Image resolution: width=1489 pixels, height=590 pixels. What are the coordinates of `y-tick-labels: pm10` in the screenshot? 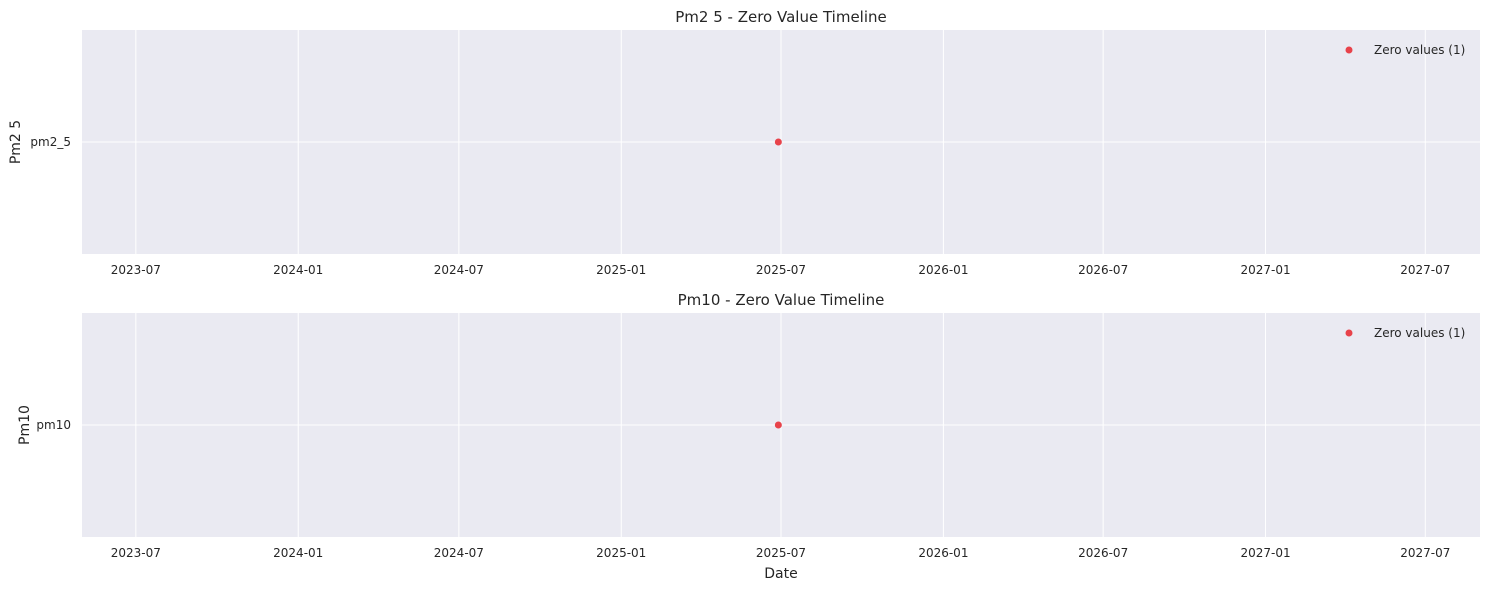 It's located at (53, 425).